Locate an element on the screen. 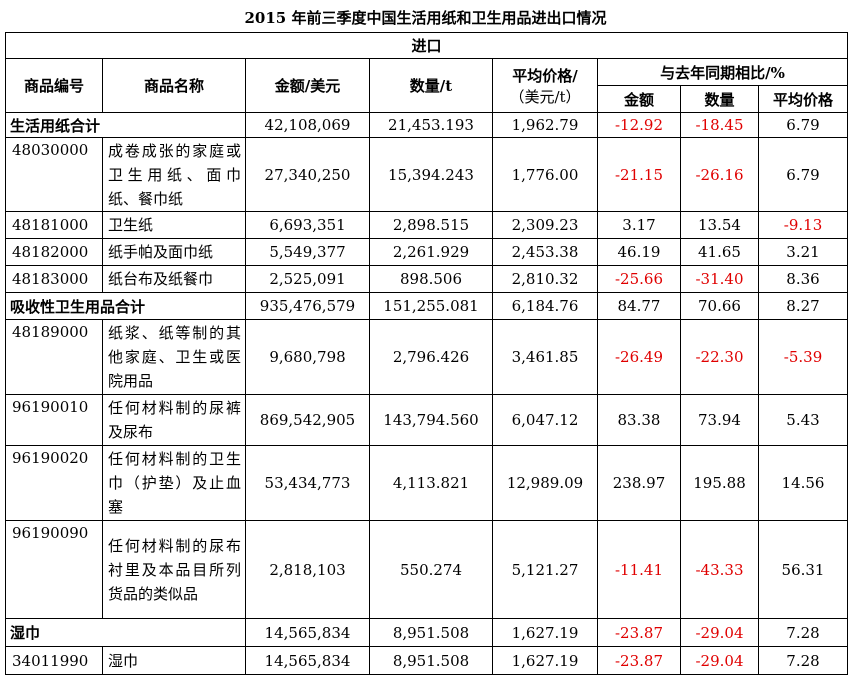 Image resolution: width=851 pixels, height=695 pixels. quantity-cell: 21,453.193 is located at coordinates (431, 125).